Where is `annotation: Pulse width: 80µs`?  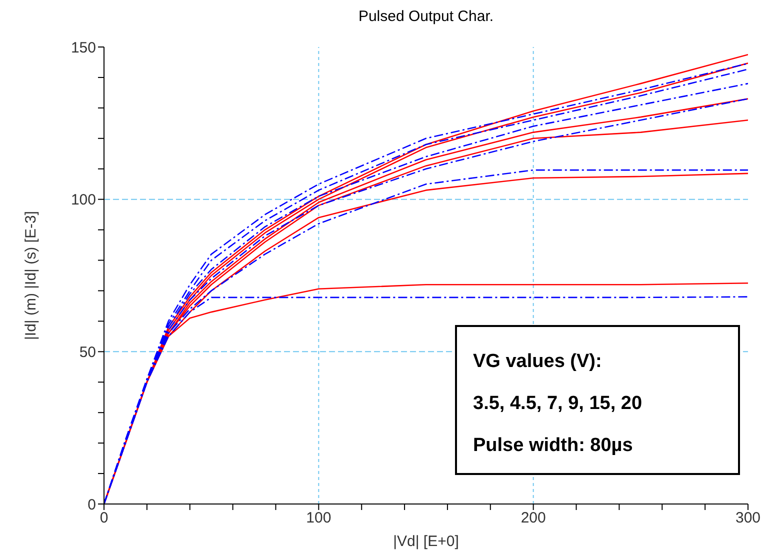 annotation: Pulse width: 80µs is located at coordinates (553, 446).